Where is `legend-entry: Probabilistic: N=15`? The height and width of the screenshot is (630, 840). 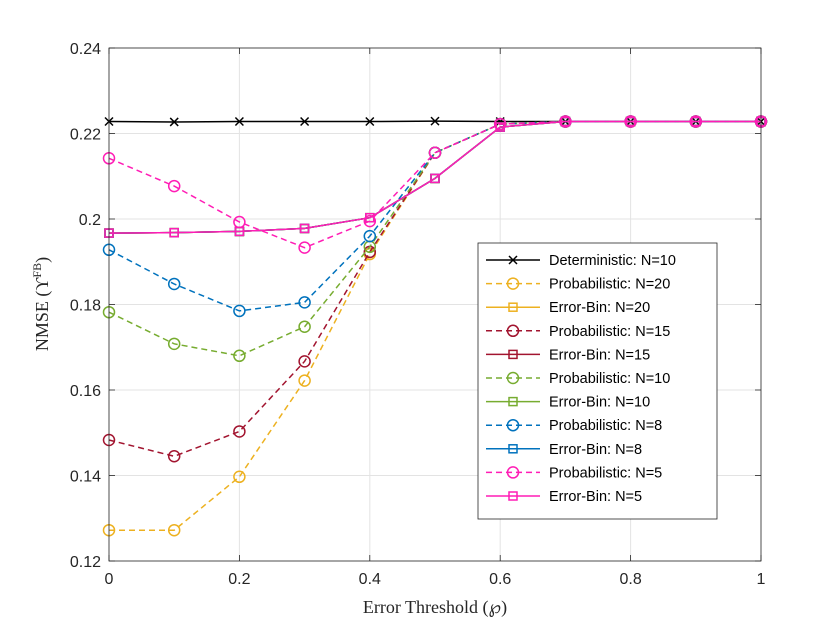 legend-entry: Probabilistic: N=15 is located at coordinates (578, 332).